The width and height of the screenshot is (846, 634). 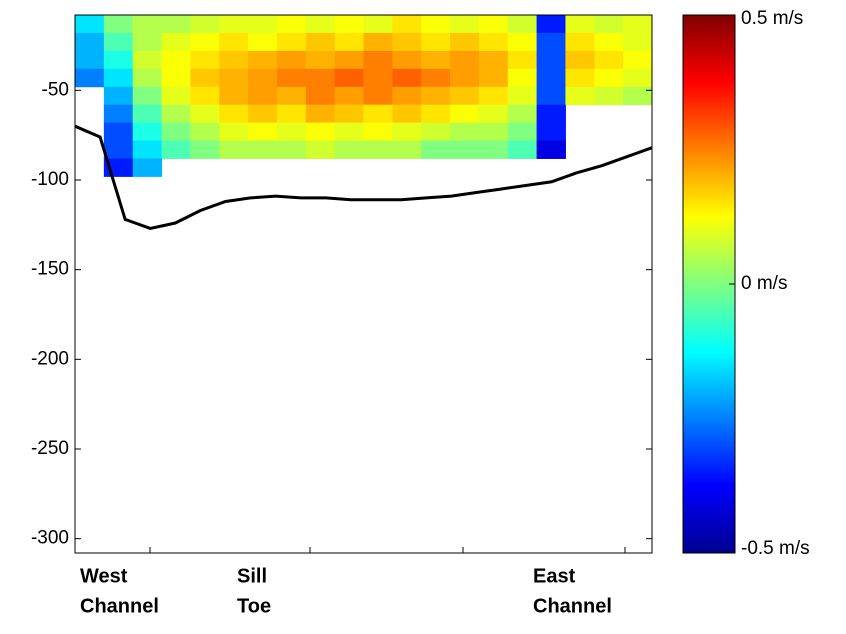 I want to click on y-tick-label: -300, so click(x=50, y=538).